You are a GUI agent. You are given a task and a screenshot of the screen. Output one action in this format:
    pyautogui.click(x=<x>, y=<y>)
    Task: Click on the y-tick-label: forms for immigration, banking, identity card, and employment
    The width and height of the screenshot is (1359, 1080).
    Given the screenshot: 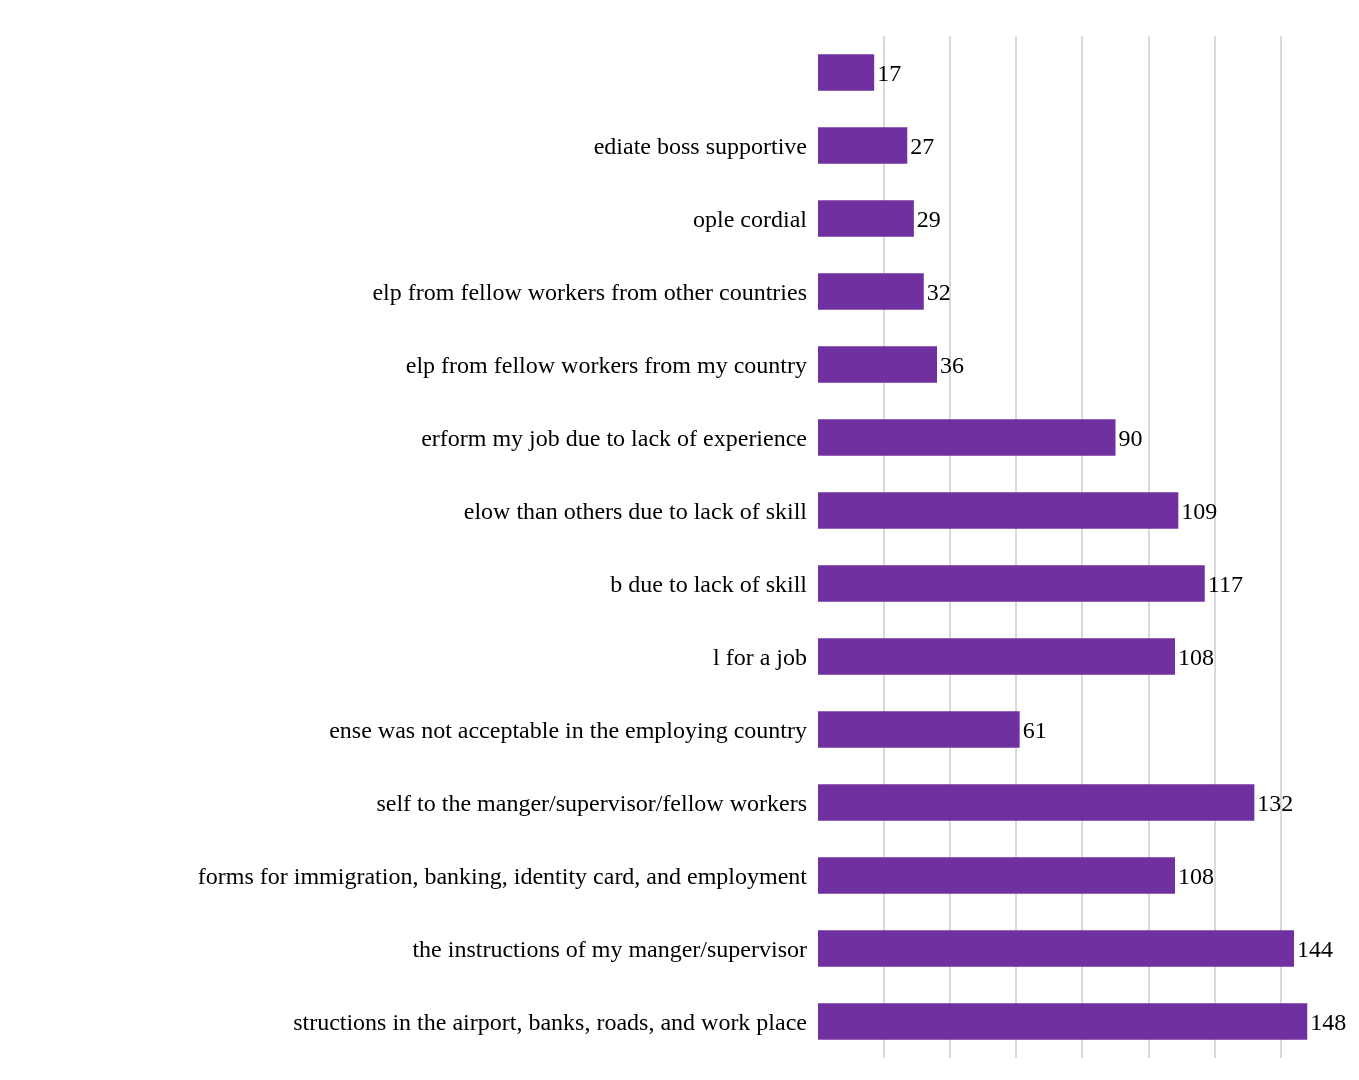 What is the action you would take?
    pyautogui.click(x=502, y=875)
    